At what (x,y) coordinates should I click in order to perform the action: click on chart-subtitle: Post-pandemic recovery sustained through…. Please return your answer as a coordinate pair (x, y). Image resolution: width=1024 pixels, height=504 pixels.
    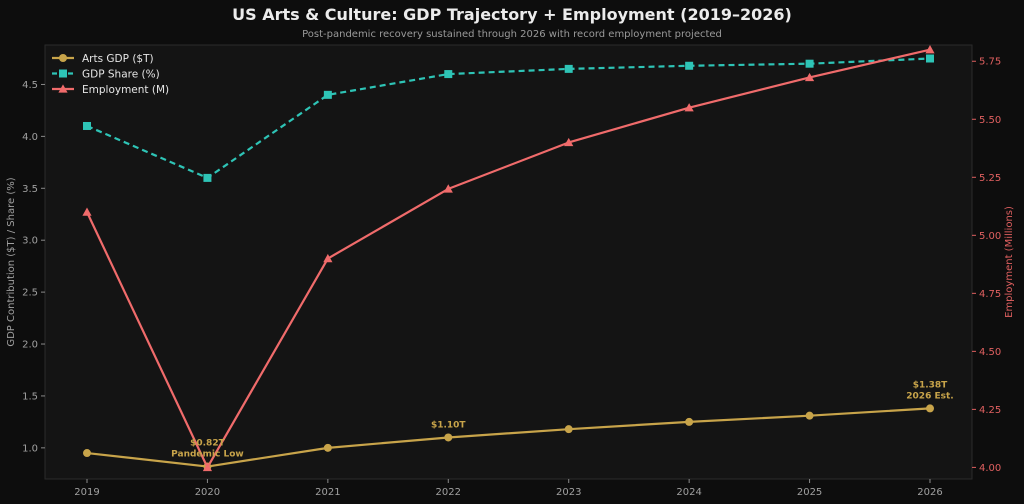
    Looking at the image, I should click on (512, 34).